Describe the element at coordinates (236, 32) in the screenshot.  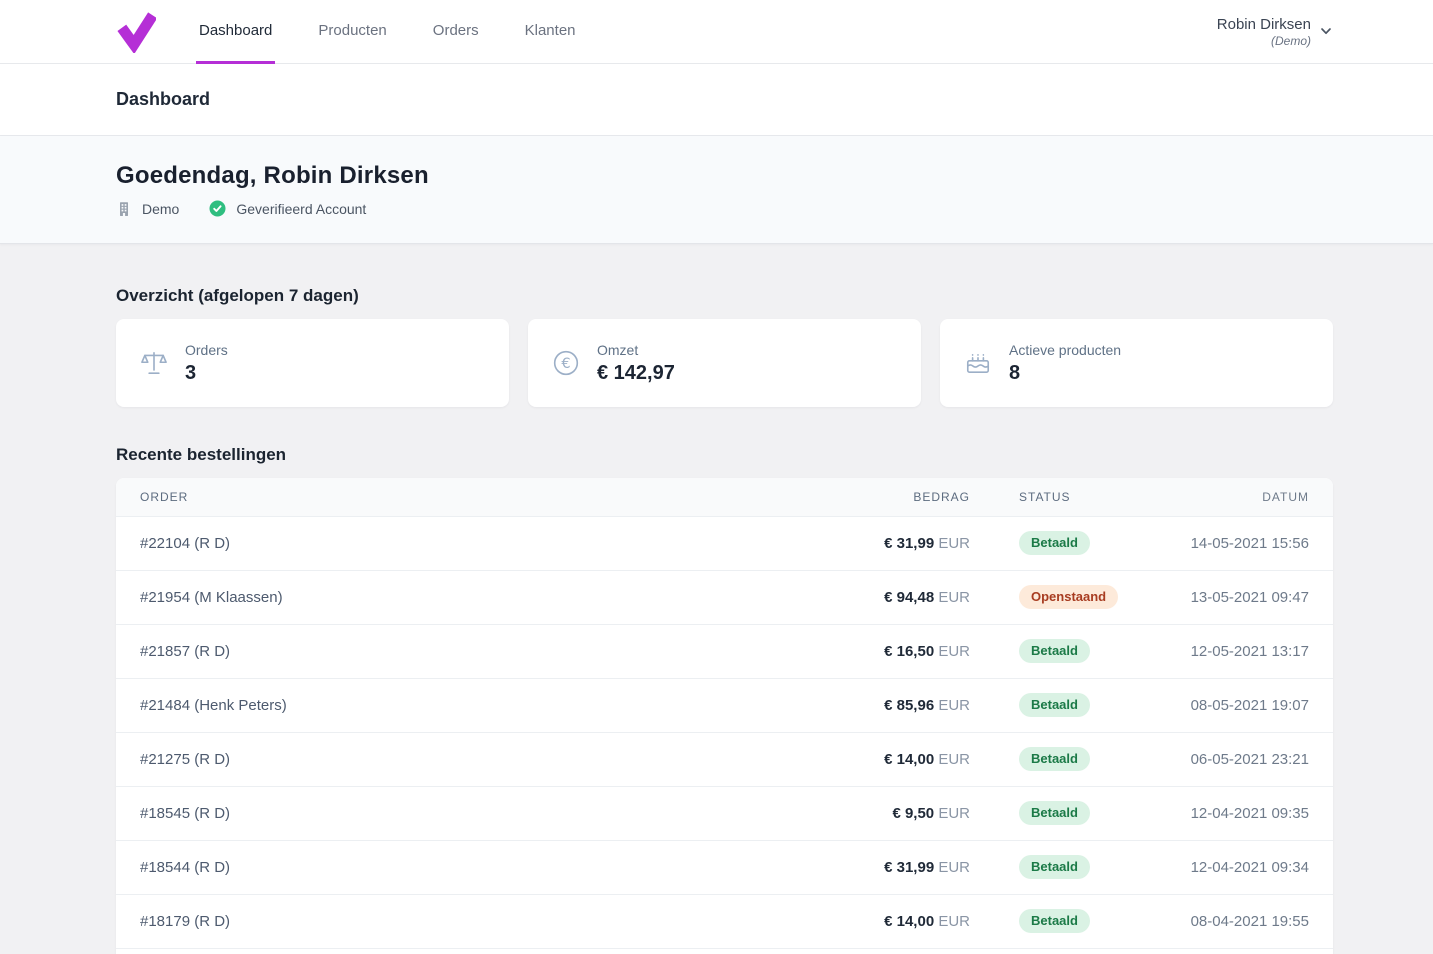
I see `nav-item-dashboard: Dashboard` at that location.